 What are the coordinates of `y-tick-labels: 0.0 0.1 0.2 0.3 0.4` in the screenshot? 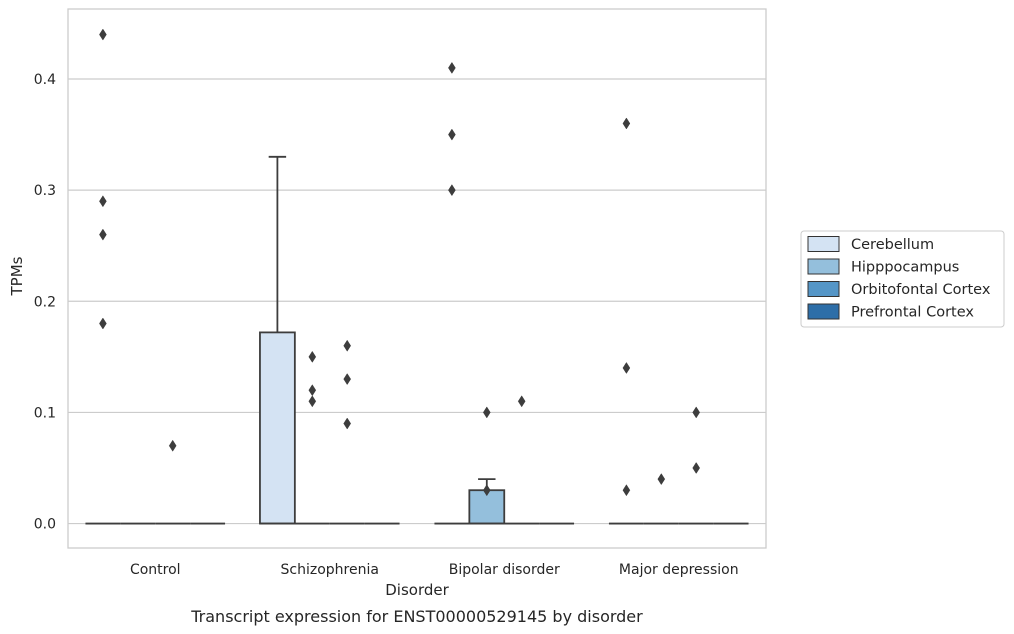 It's located at (45, 302).